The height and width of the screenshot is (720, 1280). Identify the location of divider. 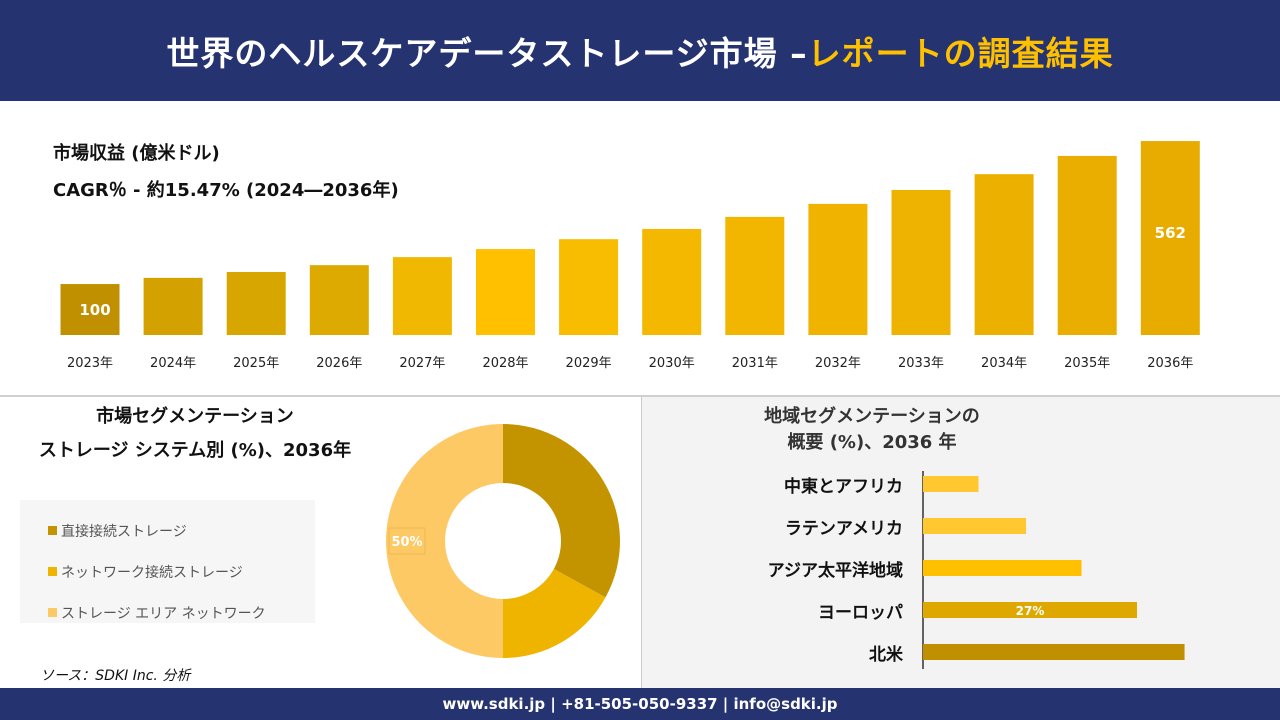
(640, 396).